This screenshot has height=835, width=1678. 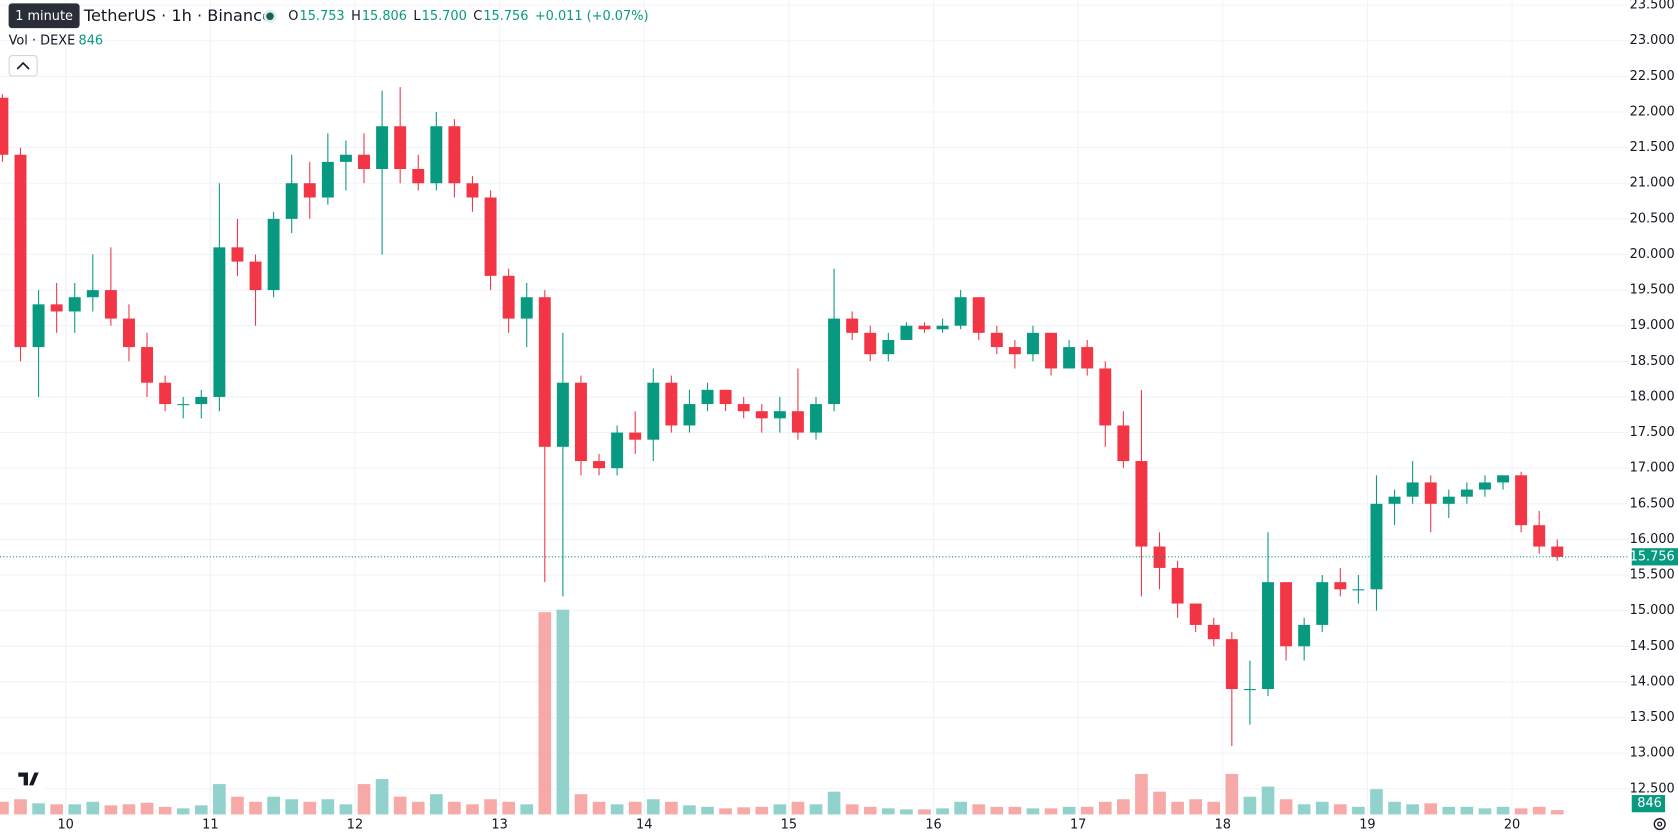 What do you see at coordinates (210, 825) in the screenshot?
I see `x-tick-label: 11` at bounding box center [210, 825].